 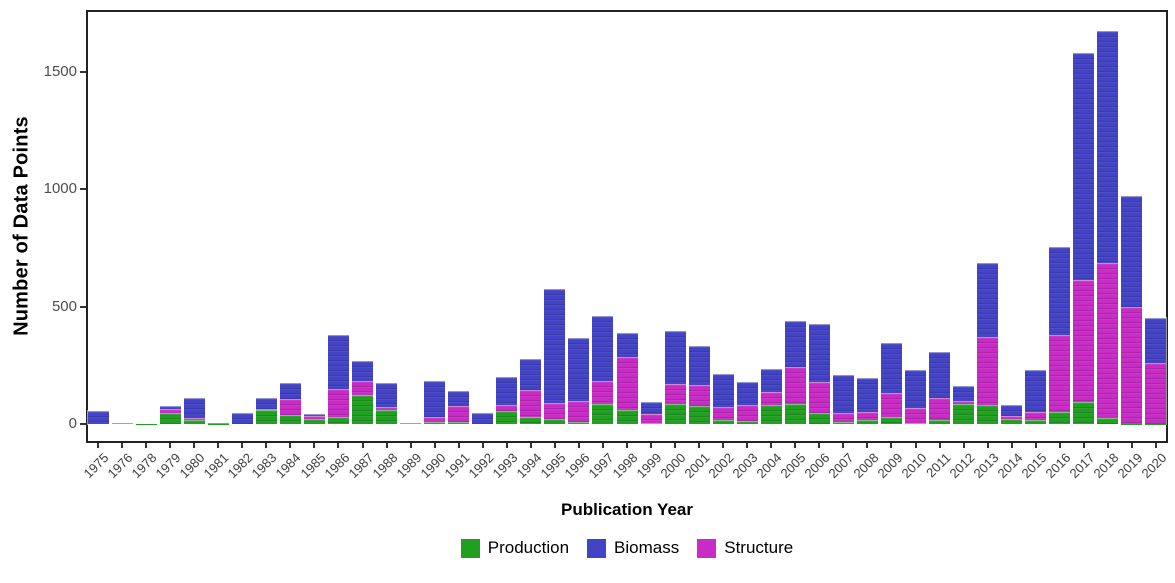 I want to click on bar-1988-structure-segment, so click(x=387, y=408).